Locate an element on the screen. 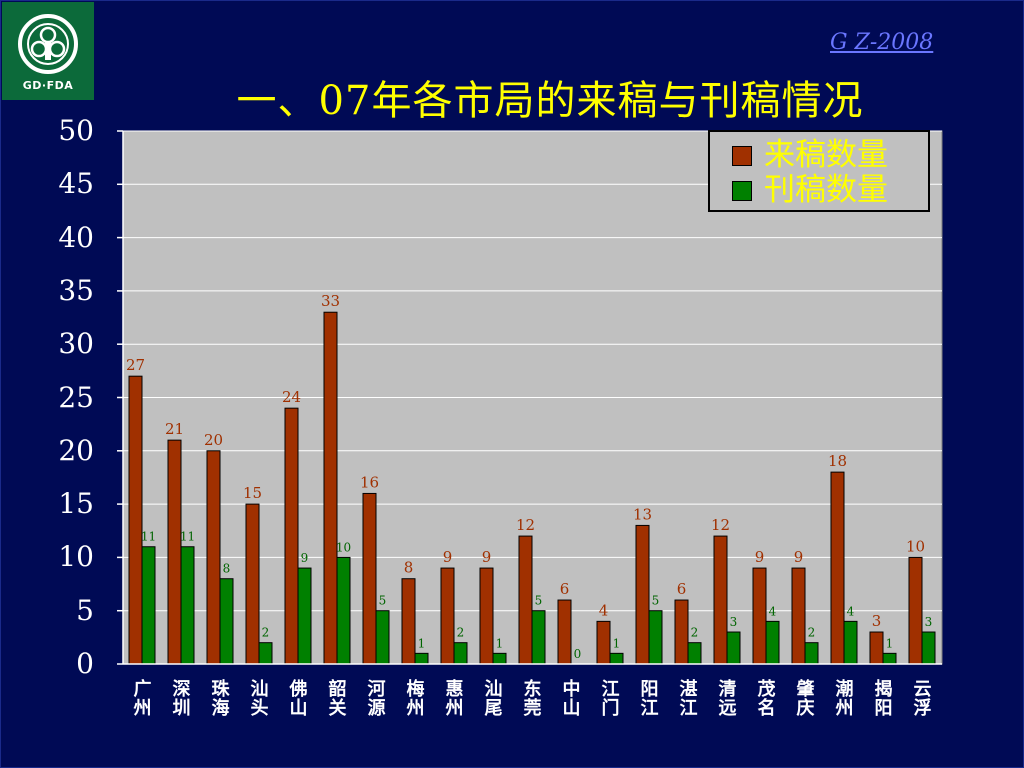 The height and width of the screenshot is (768, 1024). data-label-received: 21 is located at coordinates (174, 429).